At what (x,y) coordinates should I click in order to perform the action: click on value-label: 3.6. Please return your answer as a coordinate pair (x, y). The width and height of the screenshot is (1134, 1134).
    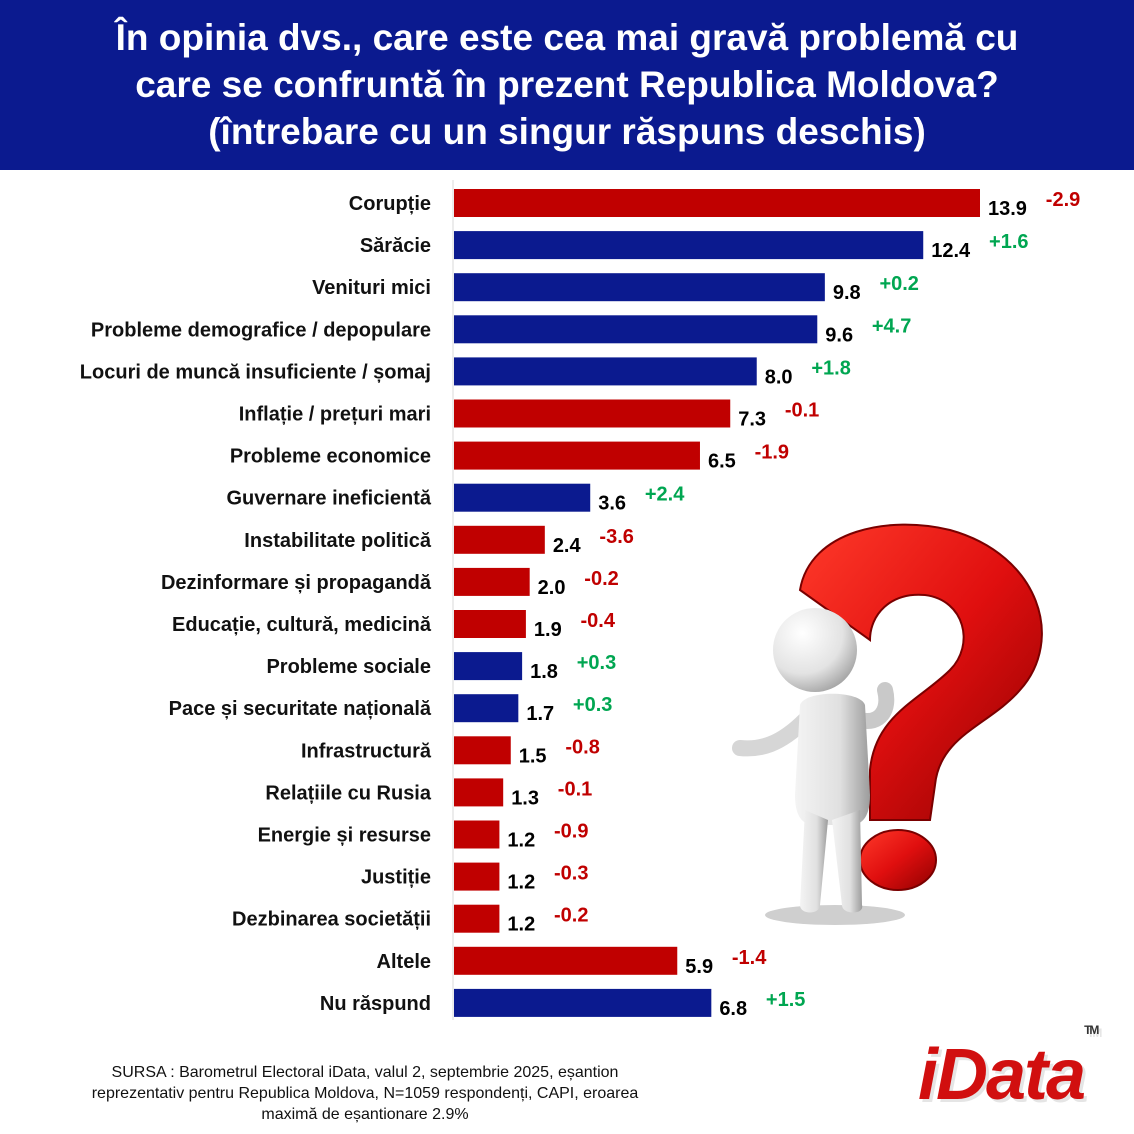
    Looking at the image, I should click on (612, 504).